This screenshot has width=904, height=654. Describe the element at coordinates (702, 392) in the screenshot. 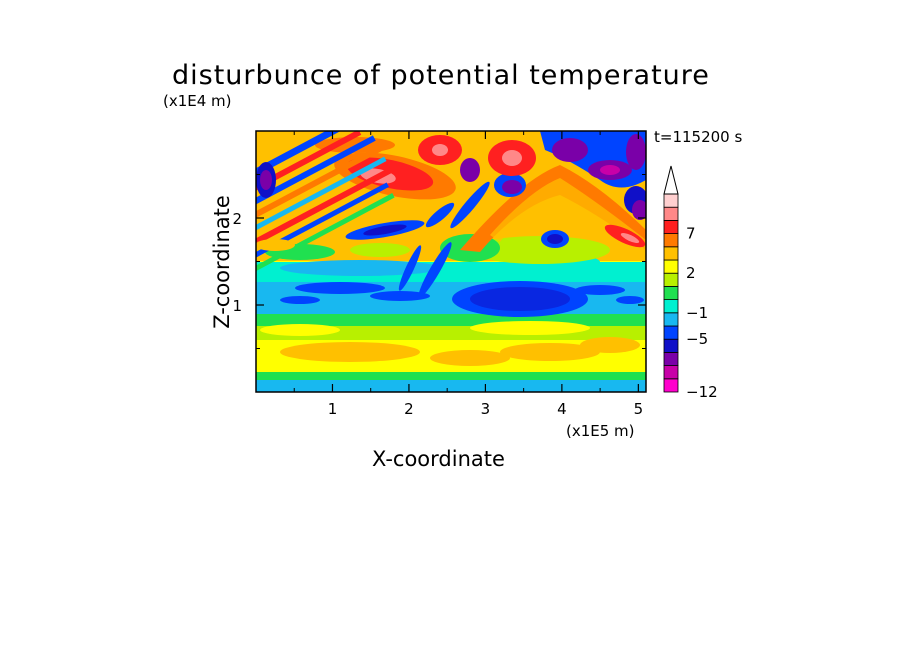

I see `colorbar-tick-label: −12` at that location.